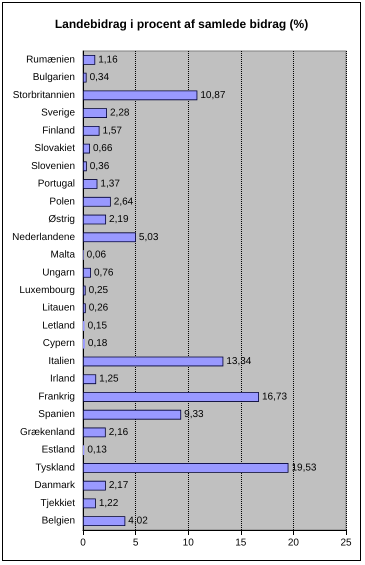  I want to click on data-label: 0,06, so click(96, 255).